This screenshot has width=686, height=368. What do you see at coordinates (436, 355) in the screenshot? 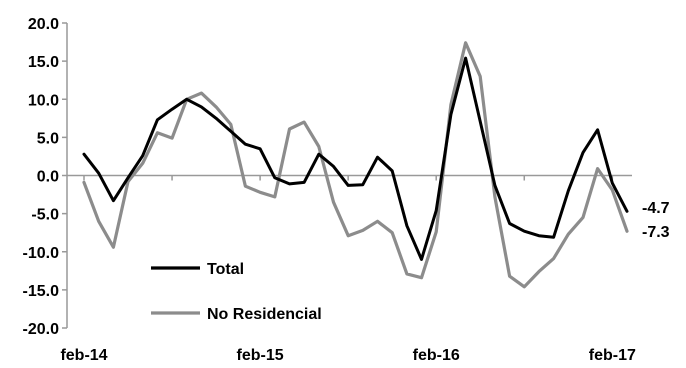
I see `x-tick-label: feb-16` at bounding box center [436, 355].